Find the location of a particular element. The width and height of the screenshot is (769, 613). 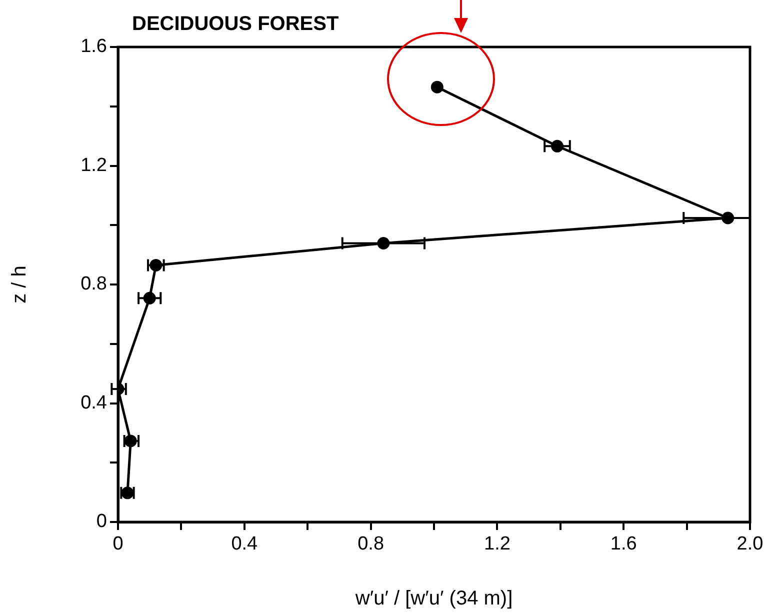

y-tick-label: 0.4 is located at coordinates (94, 403).